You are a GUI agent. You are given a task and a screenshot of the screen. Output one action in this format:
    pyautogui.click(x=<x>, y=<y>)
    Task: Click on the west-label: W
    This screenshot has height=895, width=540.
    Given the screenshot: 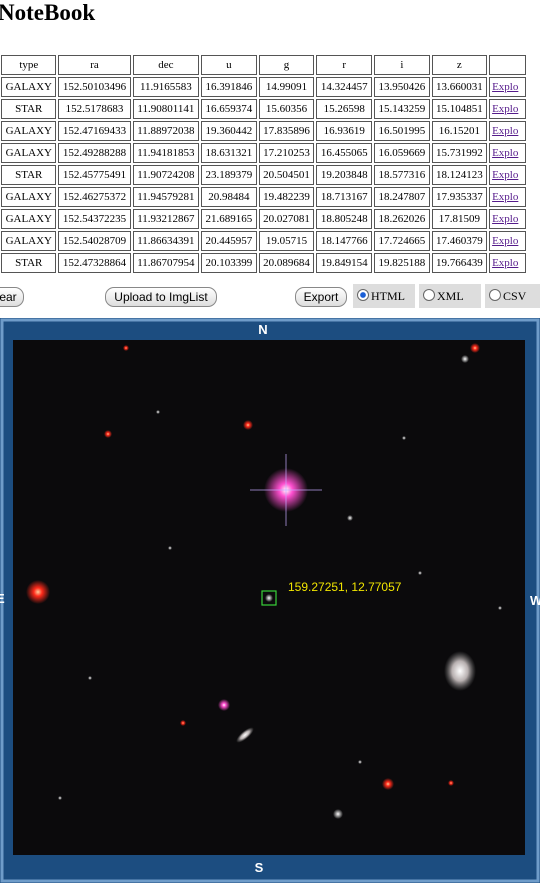 What is the action you would take?
    pyautogui.click(x=535, y=600)
    